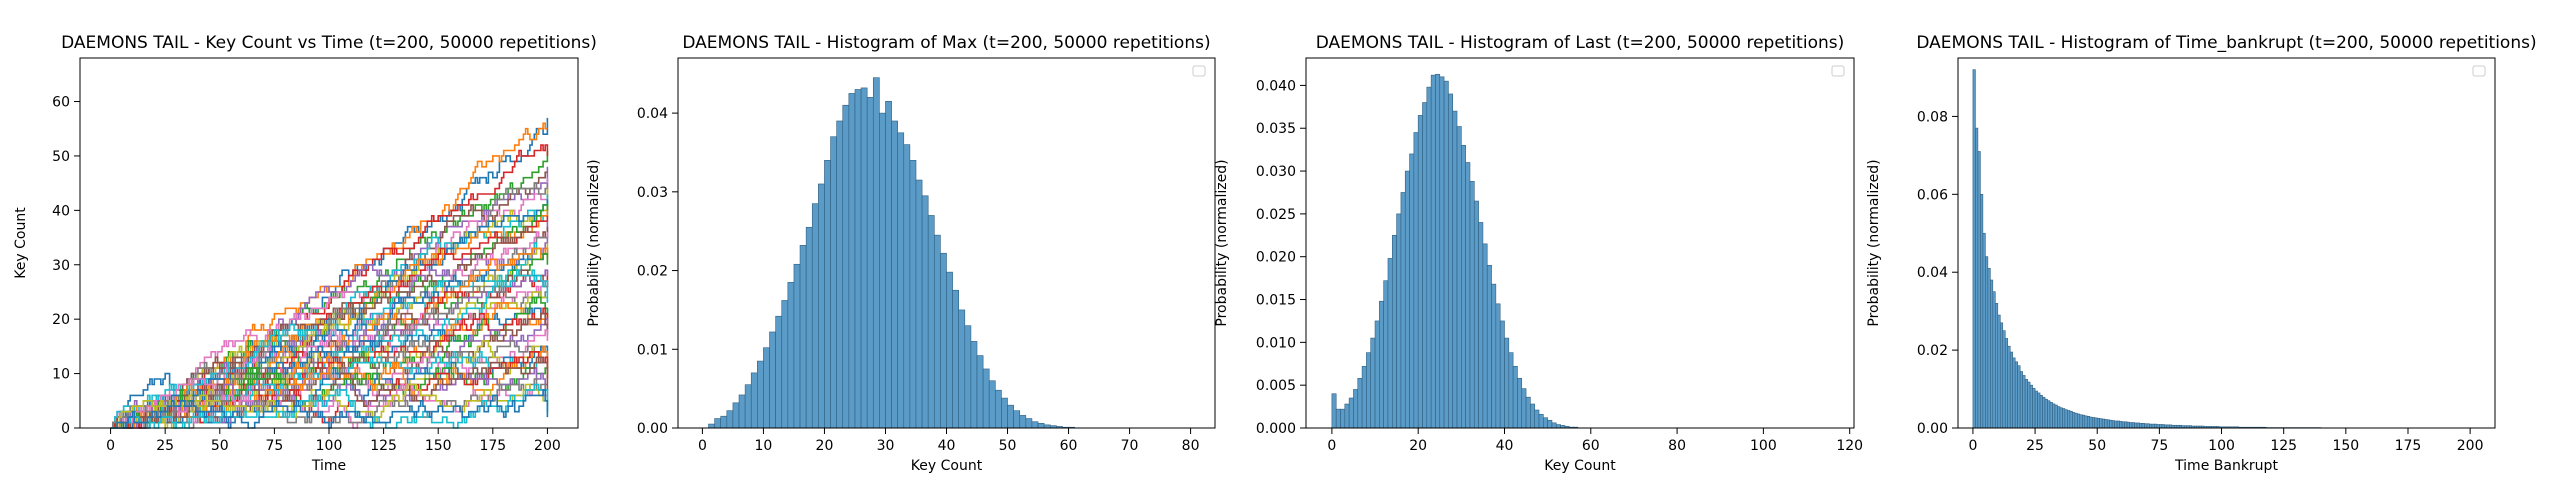 This screenshot has height=480, width=2561. I want to click on y-tick-label: 0.04, so click(652, 114).